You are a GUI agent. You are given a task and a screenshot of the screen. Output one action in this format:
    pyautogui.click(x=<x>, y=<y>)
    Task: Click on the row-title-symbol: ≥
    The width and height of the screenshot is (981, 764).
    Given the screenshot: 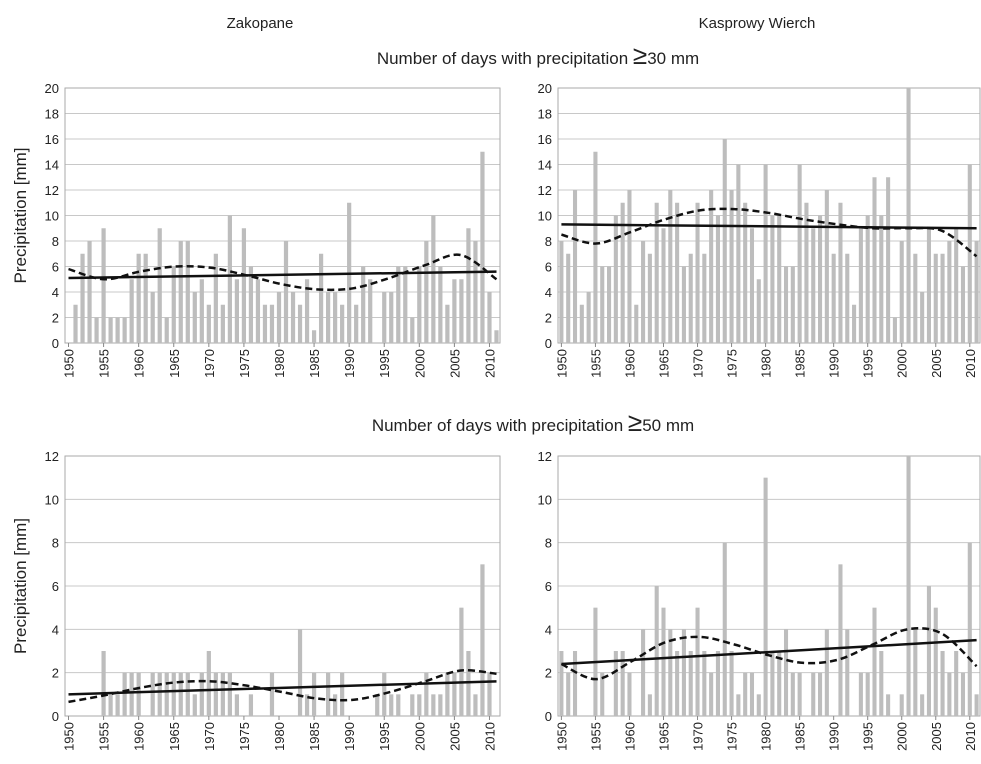 What is the action you would take?
    pyautogui.click(x=635, y=422)
    